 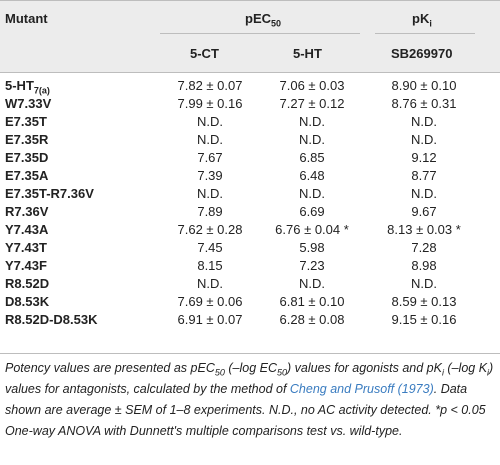 I want to click on 5ct-cell: 7.39, so click(x=210, y=175).